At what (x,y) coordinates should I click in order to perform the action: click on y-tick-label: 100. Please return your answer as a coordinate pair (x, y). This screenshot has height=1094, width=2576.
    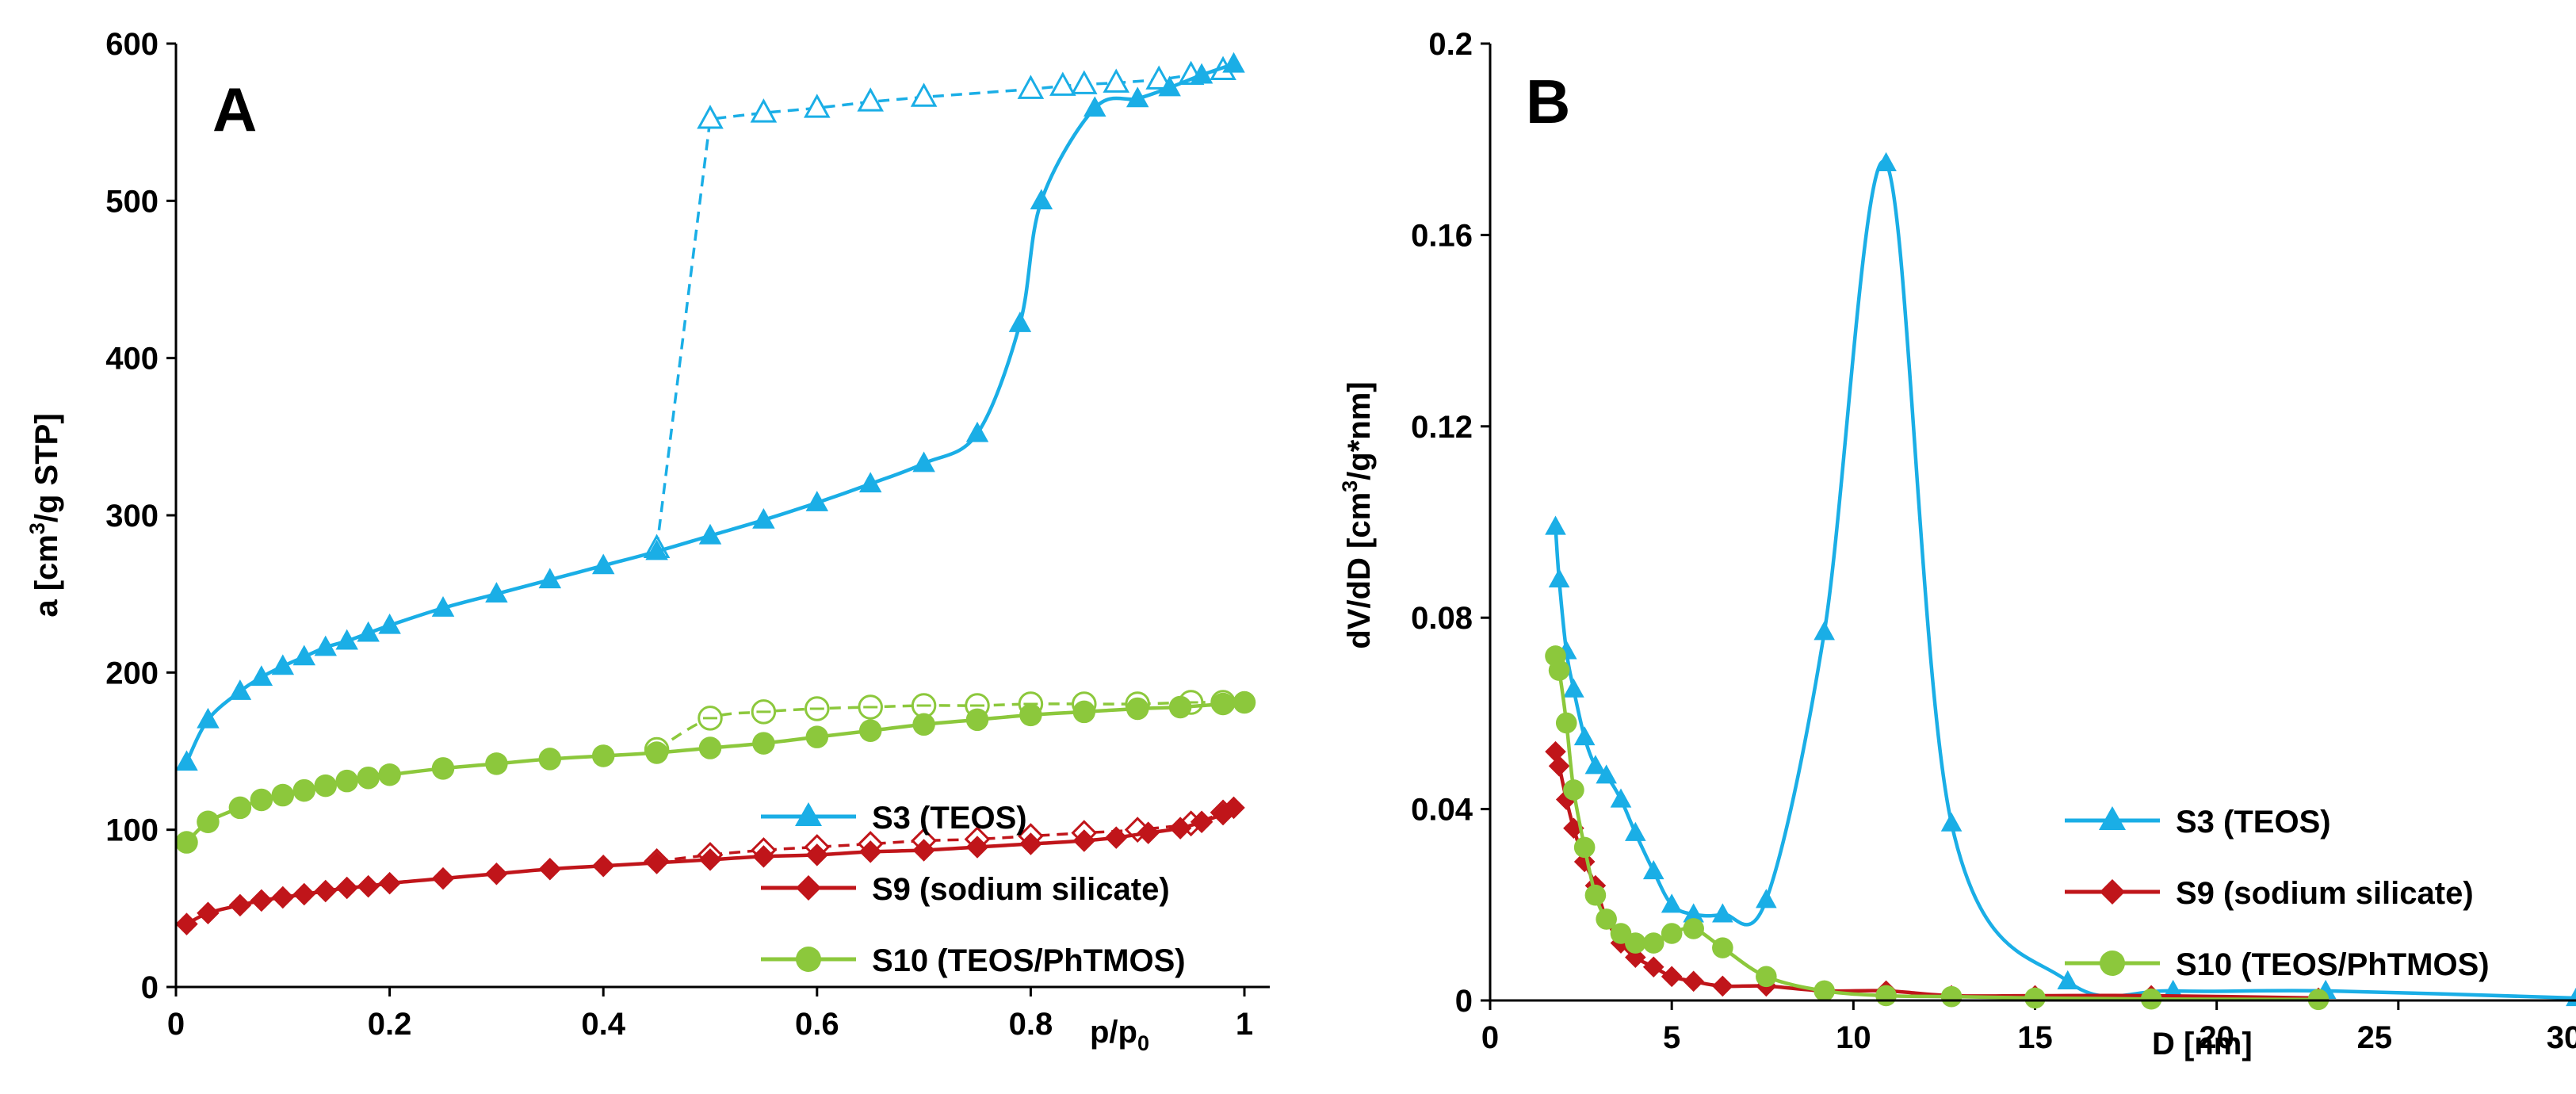
    Looking at the image, I should click on (132, 830).